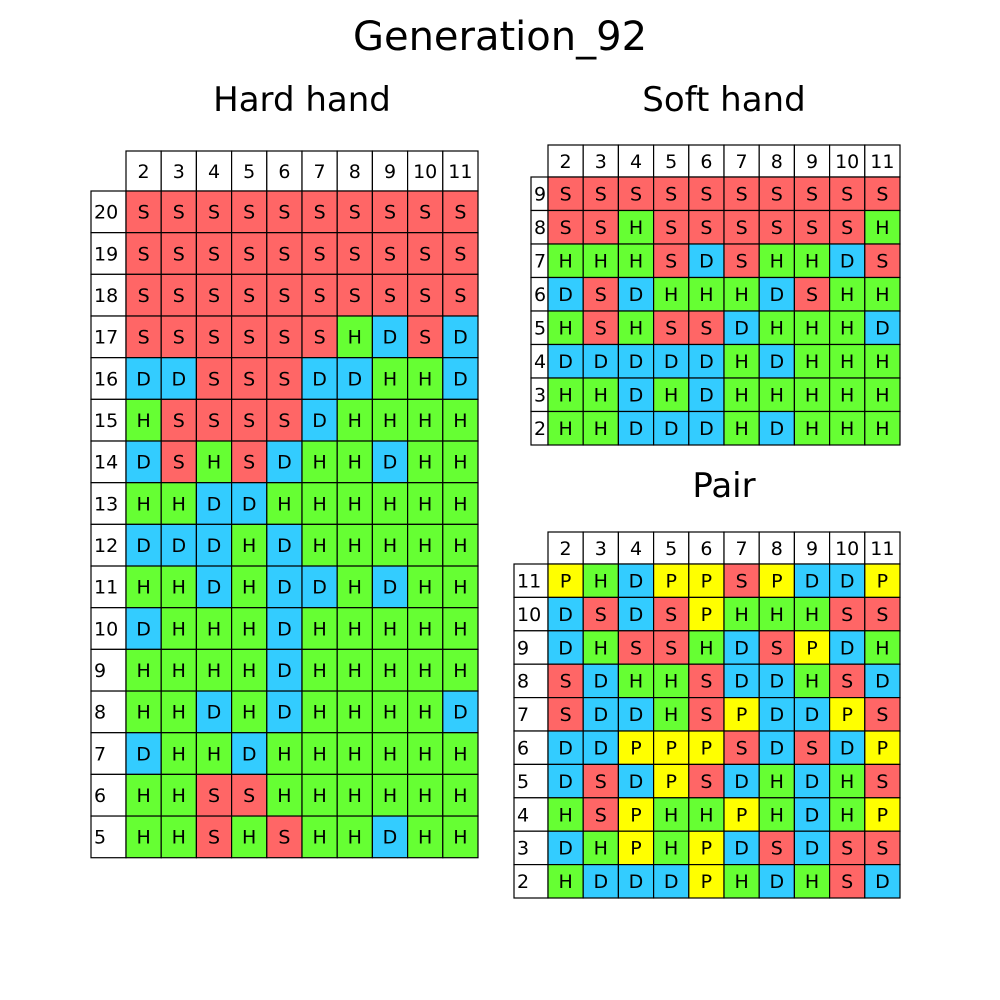 The image size is (1000, 1000). What do you see at coordinates (531, 714) in the screenshot?
I see `pair-row-header-cell` at bounding box center [531, 714].